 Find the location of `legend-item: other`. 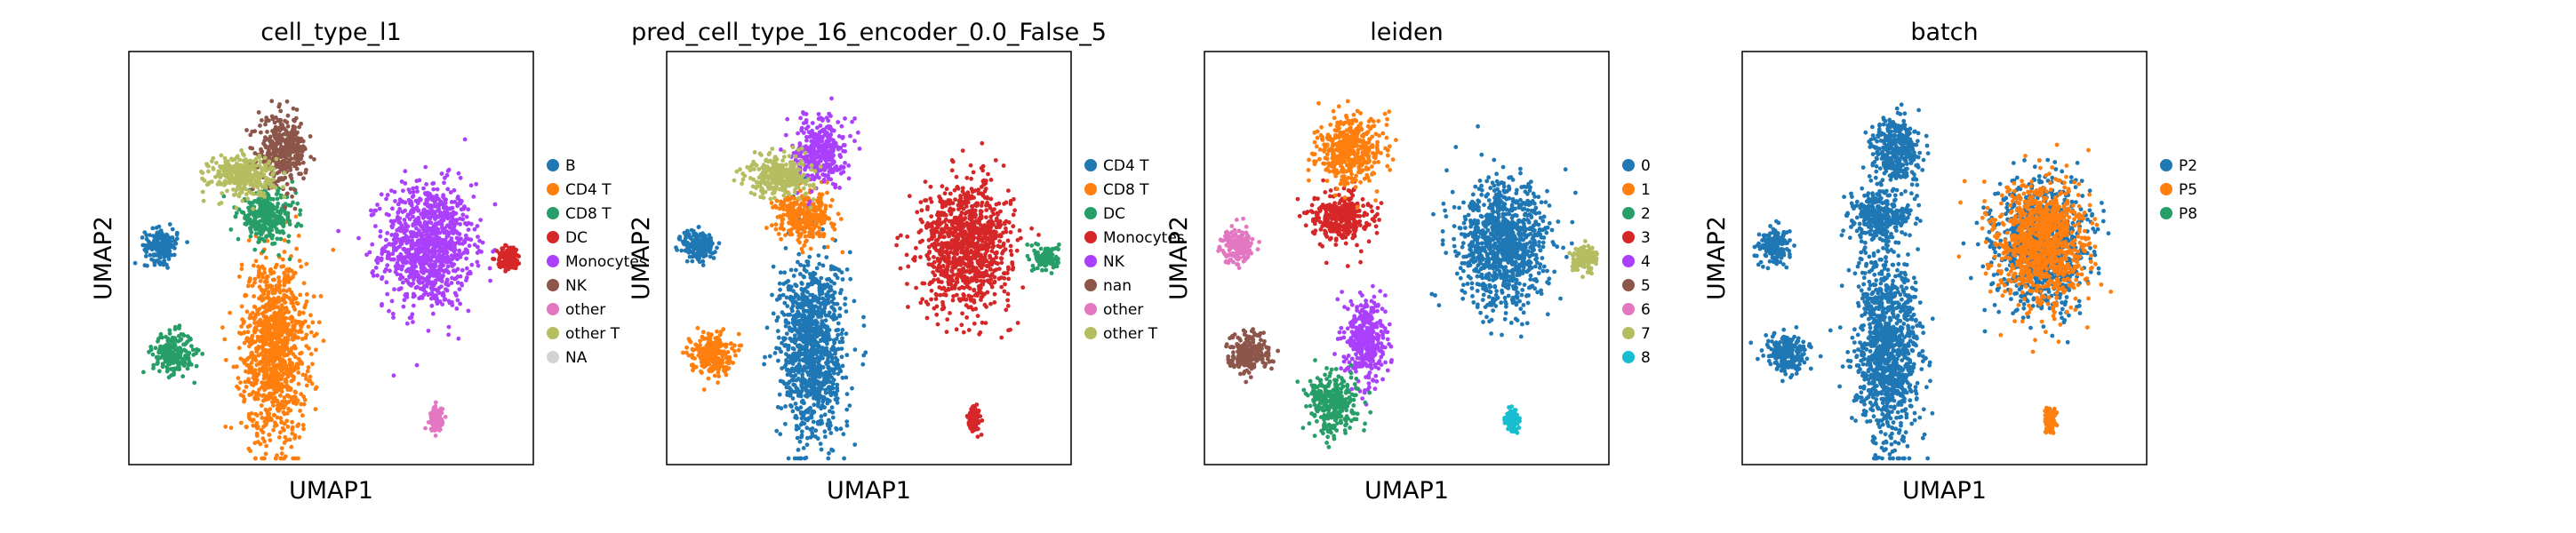

legend-item: other is located at coordinates (576, 310).